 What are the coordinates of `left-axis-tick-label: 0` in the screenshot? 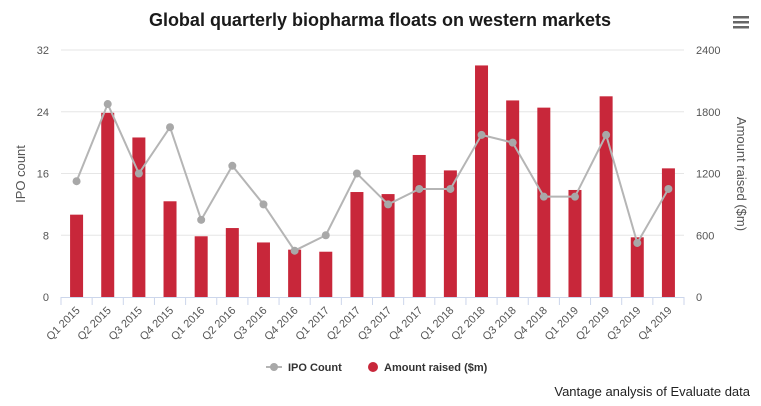 It's located at (46, 298).